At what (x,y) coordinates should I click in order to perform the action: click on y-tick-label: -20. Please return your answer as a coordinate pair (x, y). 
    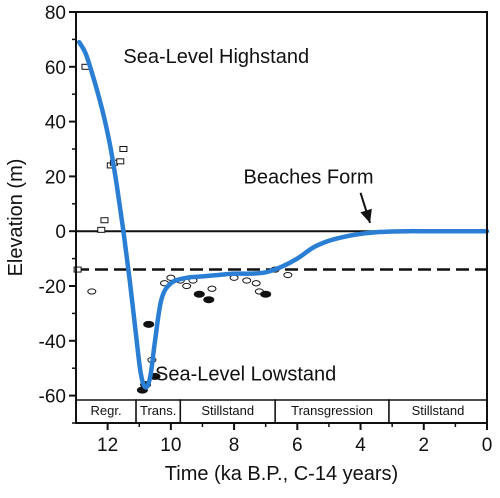
    Looking at the image, I should click on (52, 287).